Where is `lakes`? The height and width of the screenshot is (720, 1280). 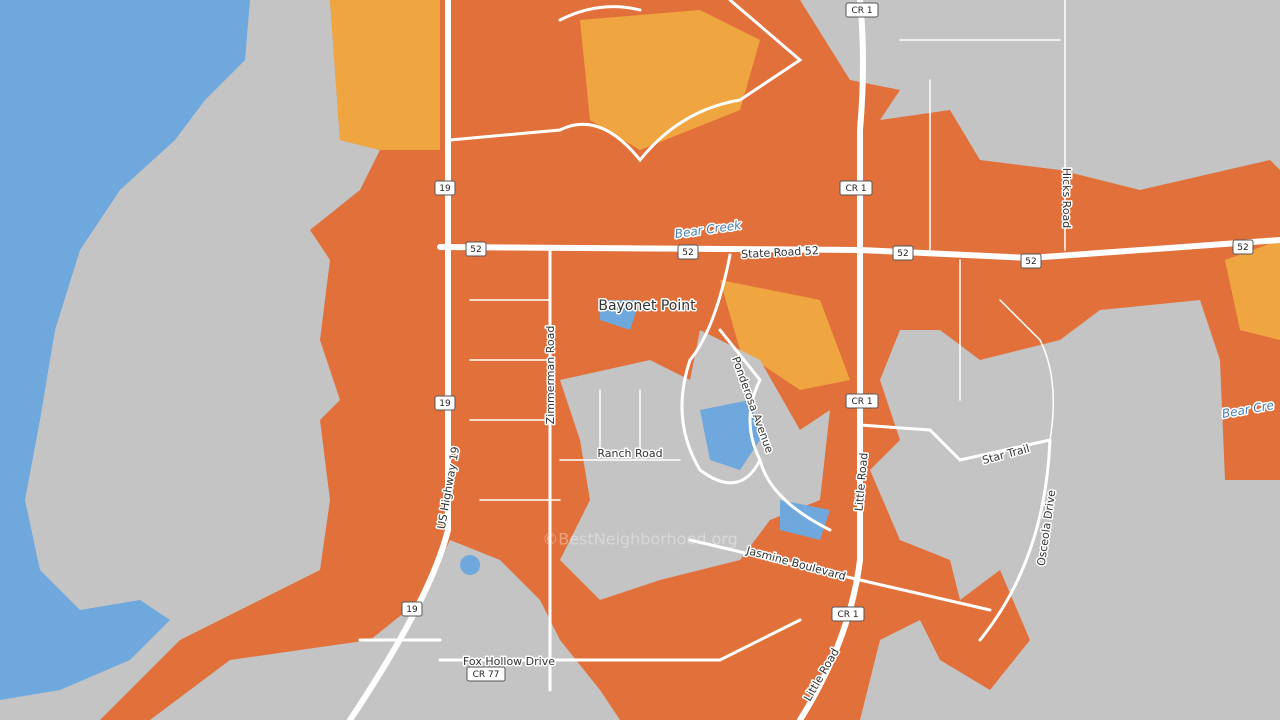
lakes is located at coordinates (645, 437).